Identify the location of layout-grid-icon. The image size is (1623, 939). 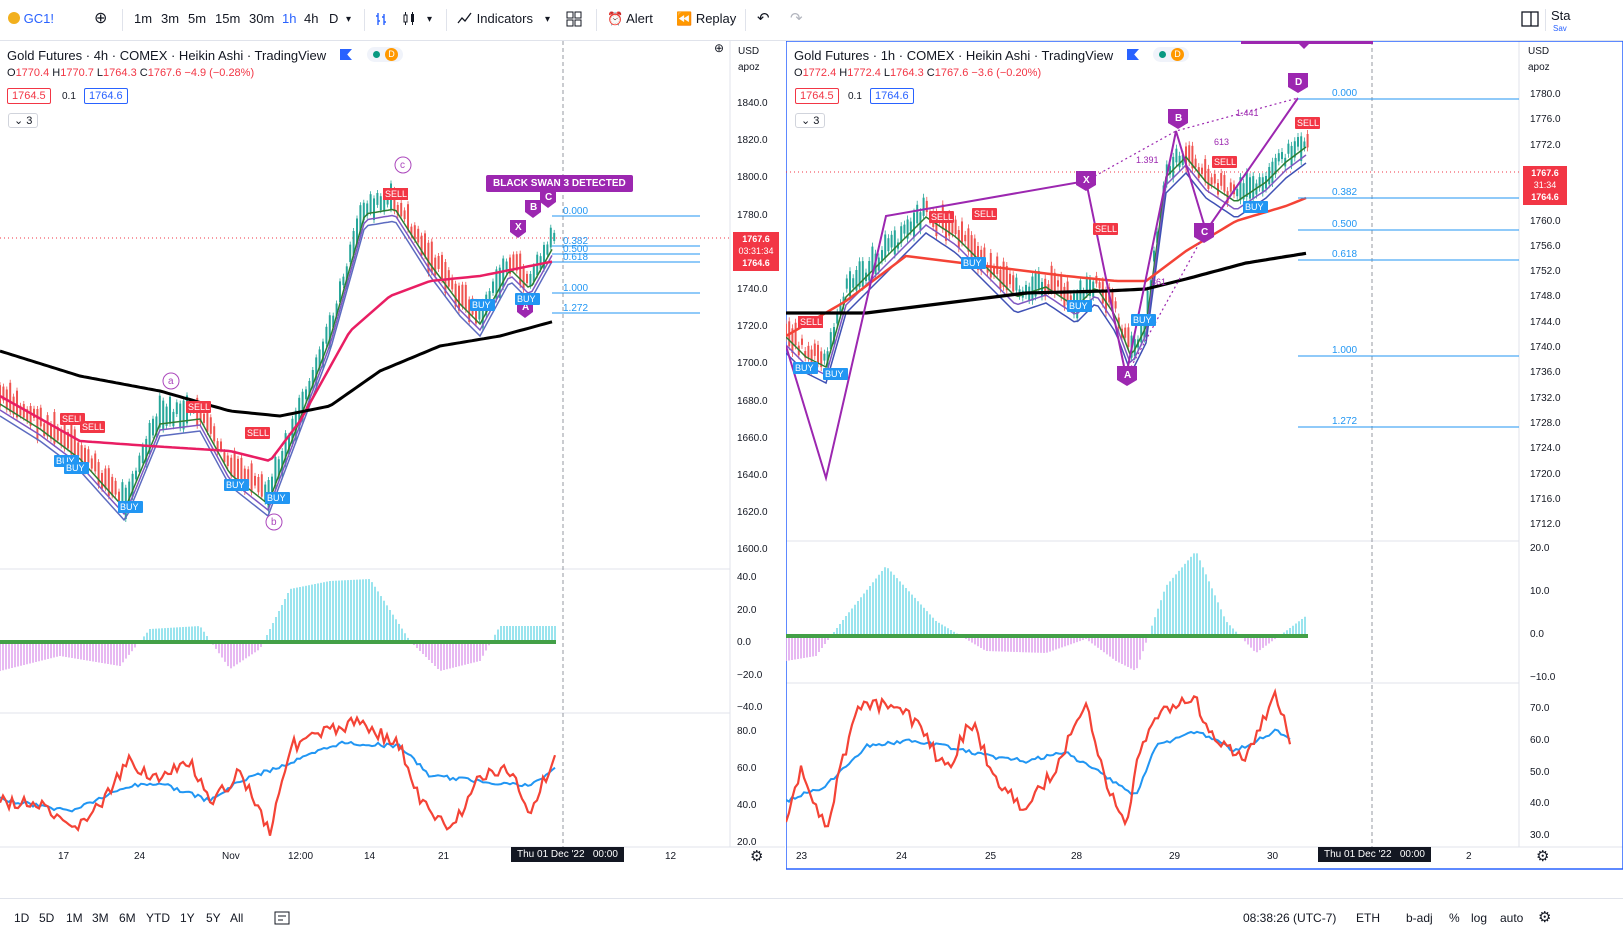
(574, 20).